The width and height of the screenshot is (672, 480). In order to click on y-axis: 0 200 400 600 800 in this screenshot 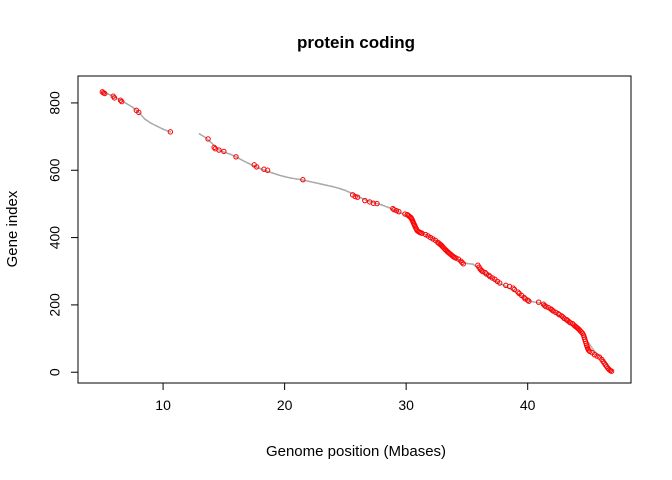, I will do `click(63, 233)`.